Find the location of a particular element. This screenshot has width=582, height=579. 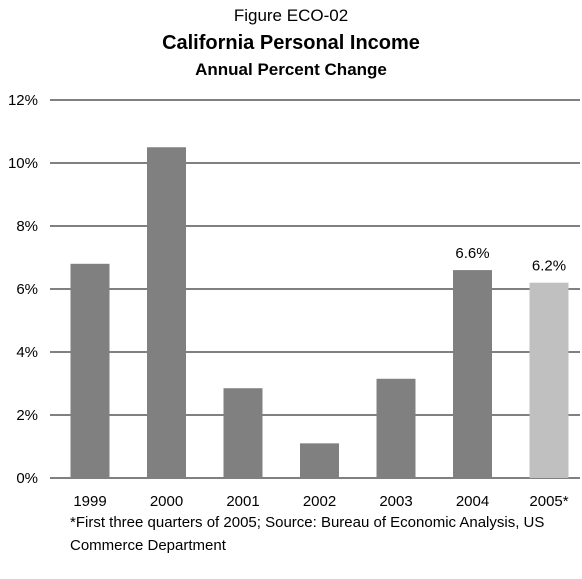

data-label: 6.2% is located at coordinates (549, 266).